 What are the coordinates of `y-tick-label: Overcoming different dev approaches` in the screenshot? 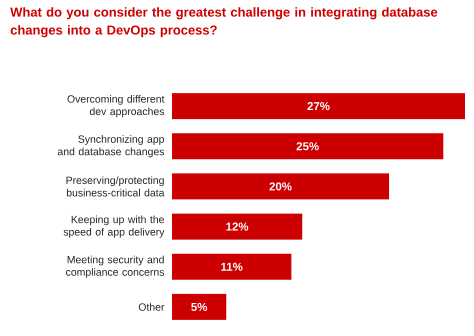 It's located at (115, 106).